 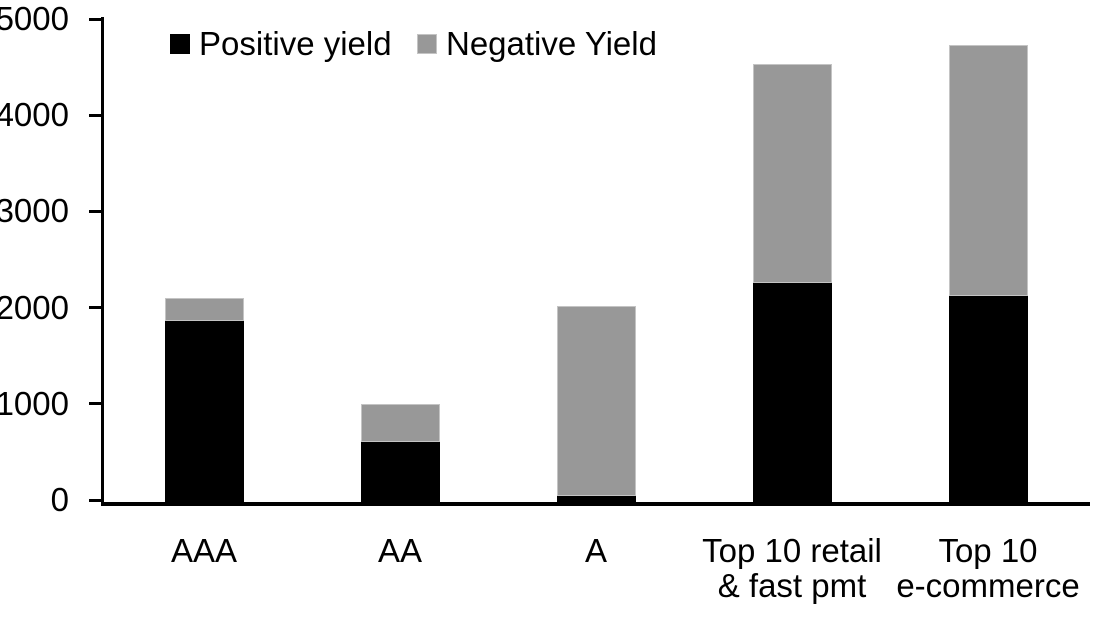 What do you see at coordinates (34, 18) in the screenshot?
I see `y-tick-label: 5000` at bounding box center [34, 18].